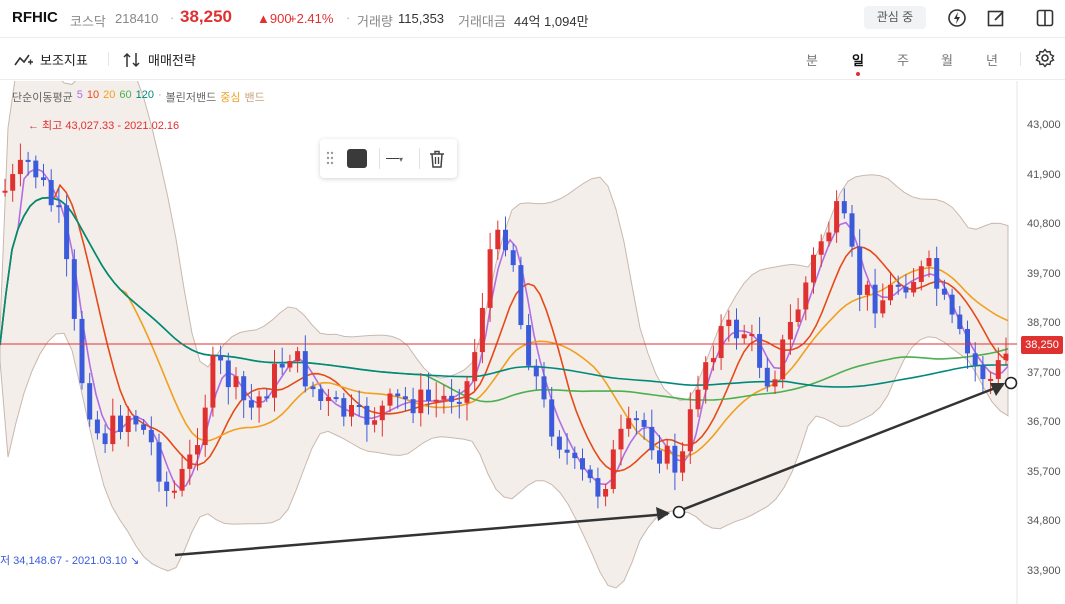 The image size is (1065, 604). What do you see at coordinates (159, 59) in the screenshot?
I see `strategy-button: 매매전략` at bounding box center [159, 59].